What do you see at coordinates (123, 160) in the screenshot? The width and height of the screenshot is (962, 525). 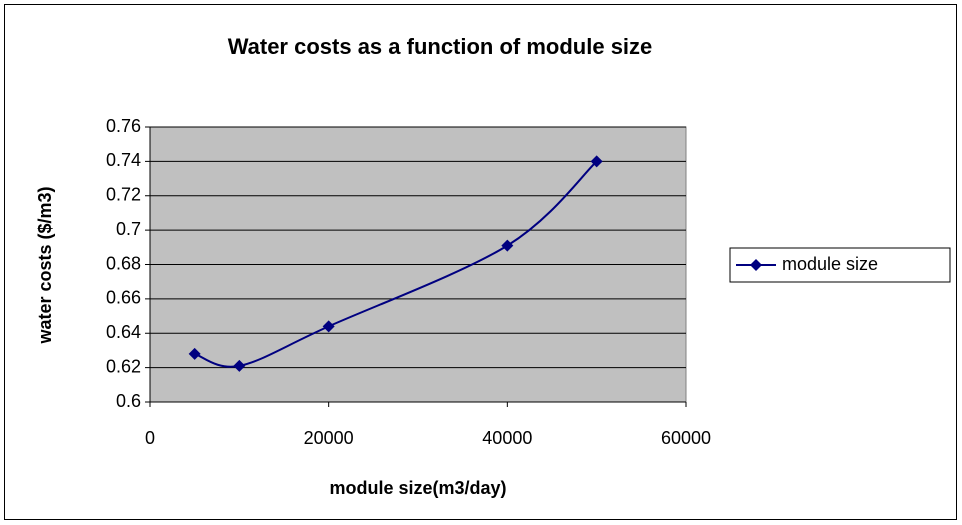 I see `y-tick-label: 0.74` at bounding box center [123, 160].